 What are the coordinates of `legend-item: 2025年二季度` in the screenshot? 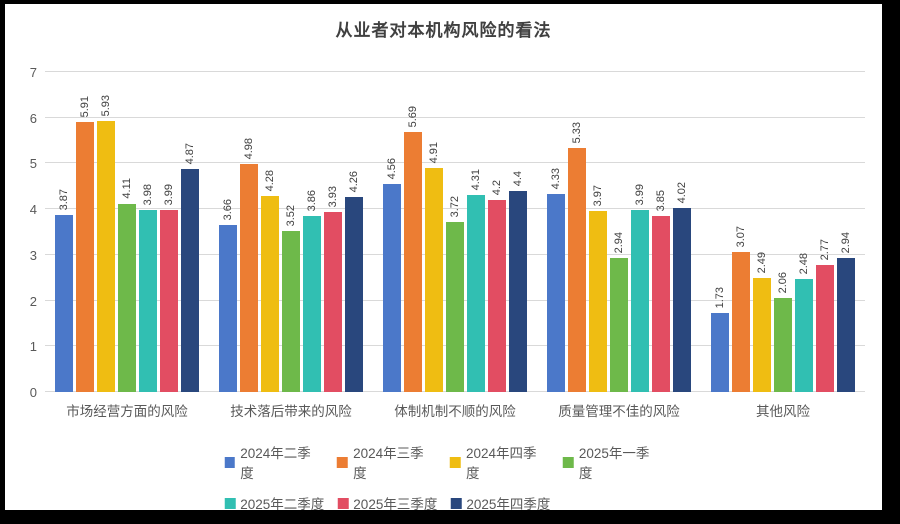 It's located at (274, 501).